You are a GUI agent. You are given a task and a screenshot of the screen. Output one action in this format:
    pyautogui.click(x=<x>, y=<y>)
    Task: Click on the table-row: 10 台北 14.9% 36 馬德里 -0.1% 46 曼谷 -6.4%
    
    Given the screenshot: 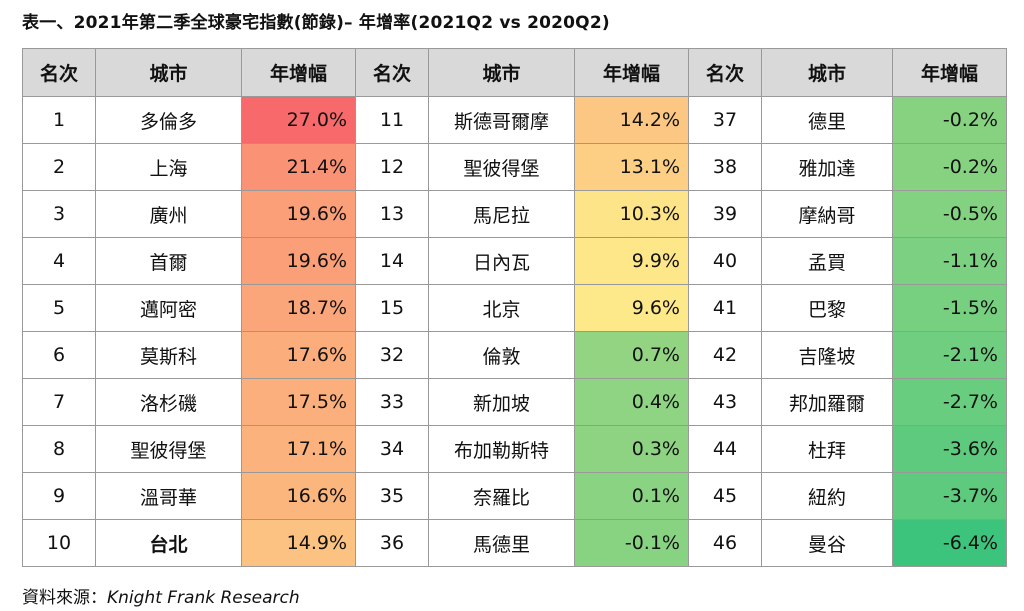 What is the action you would take?
    pyautogui.click(x=514, y=543)
    